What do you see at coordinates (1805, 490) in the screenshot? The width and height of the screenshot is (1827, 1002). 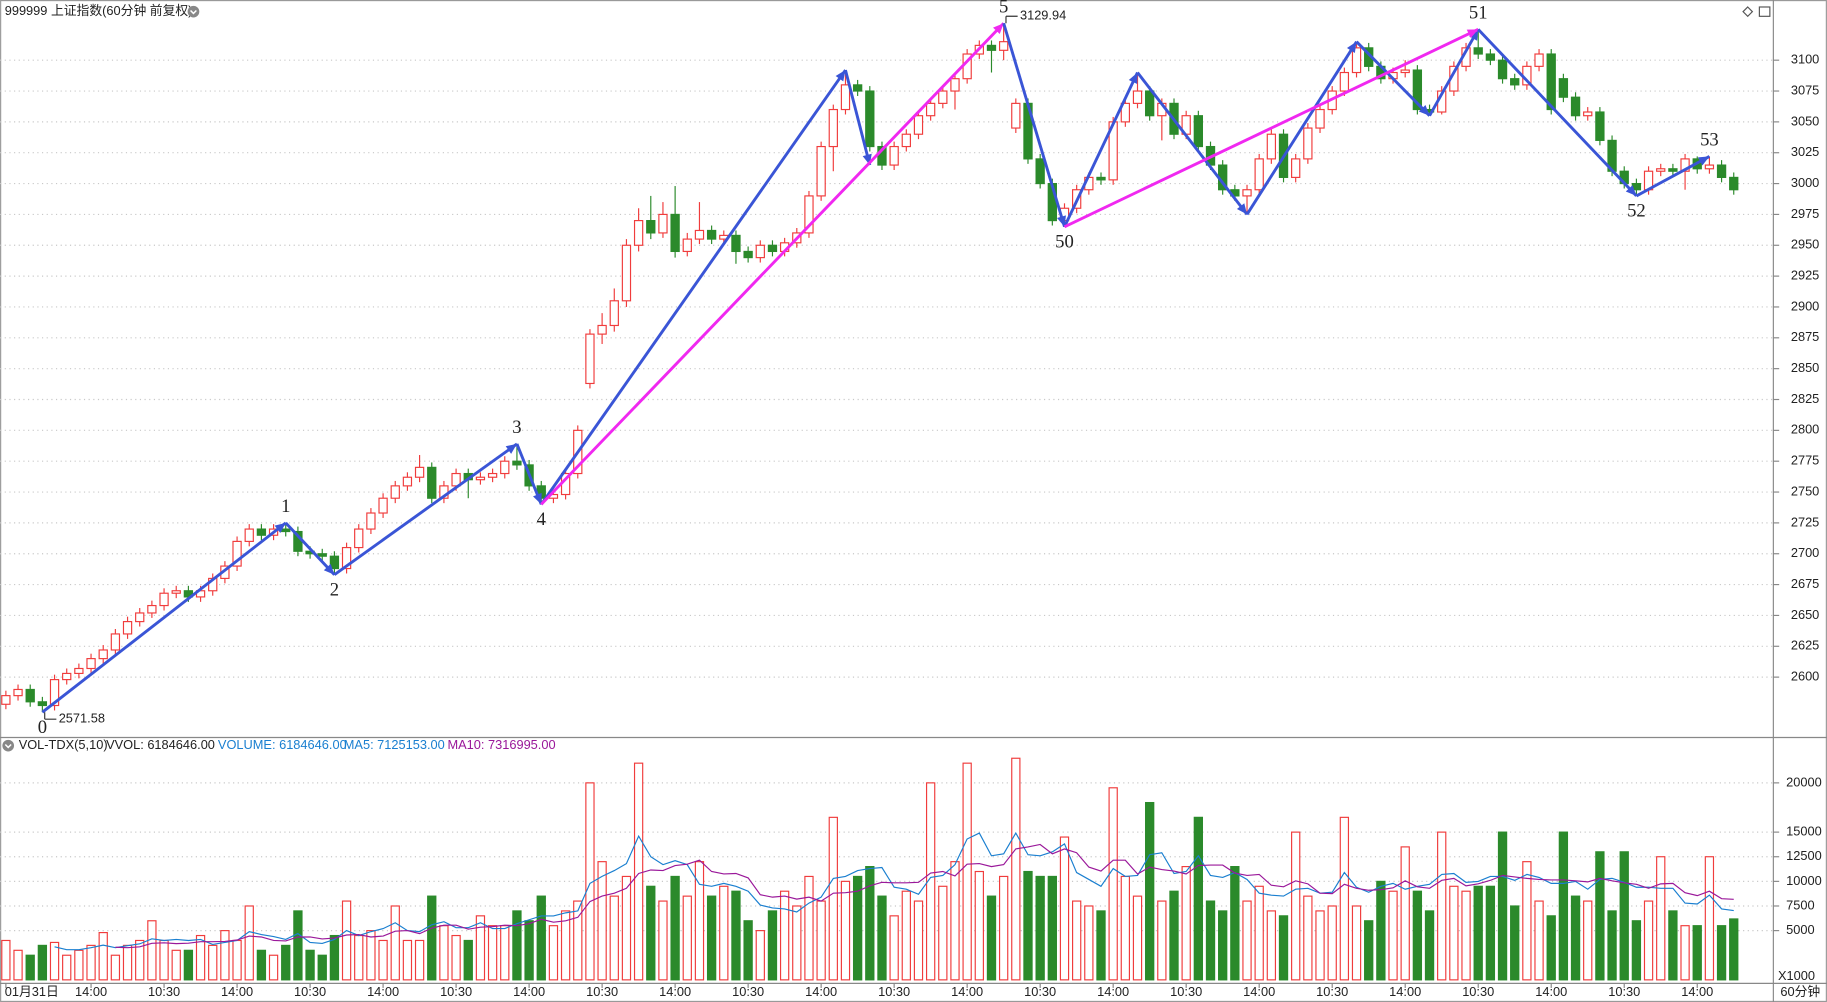 I see `y-tick-label: 2750` at bounding box center [1805, 490].